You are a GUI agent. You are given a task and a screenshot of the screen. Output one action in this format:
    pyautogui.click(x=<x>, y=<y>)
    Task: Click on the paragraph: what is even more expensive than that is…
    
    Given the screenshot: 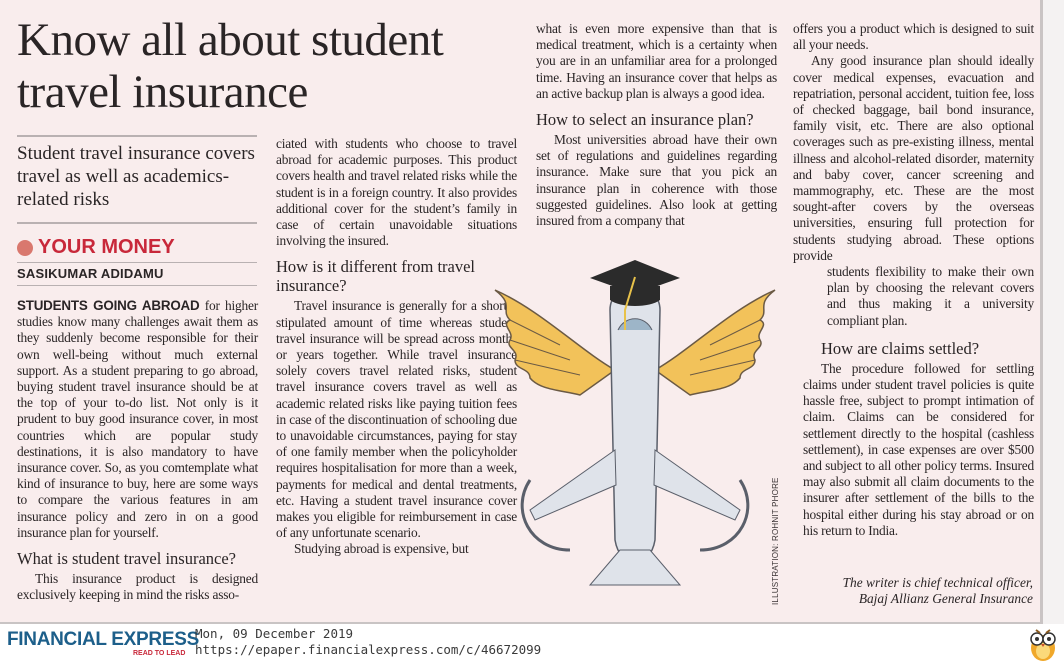 What is the action you would take?
    pyautogui.click(x=656, y=61)
    